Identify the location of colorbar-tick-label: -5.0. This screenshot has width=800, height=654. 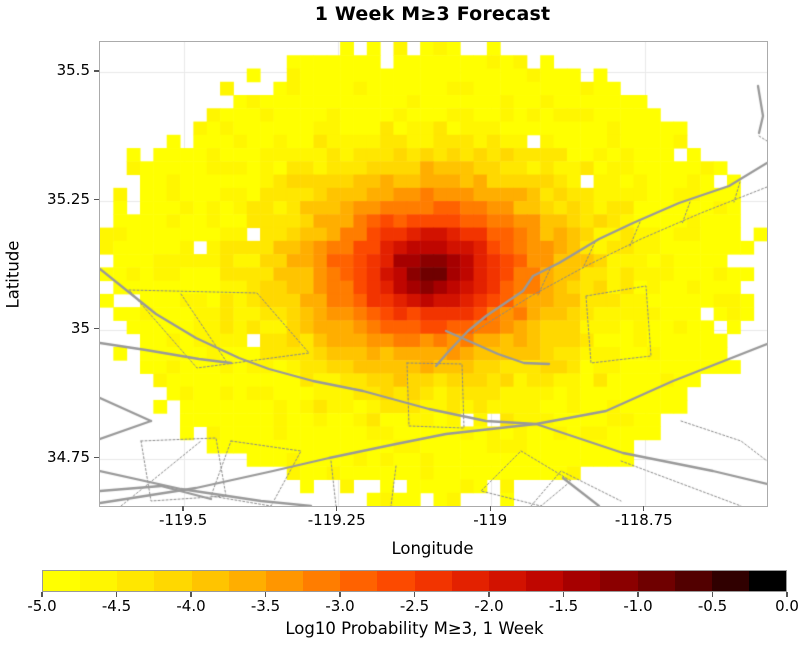
(42, 606).